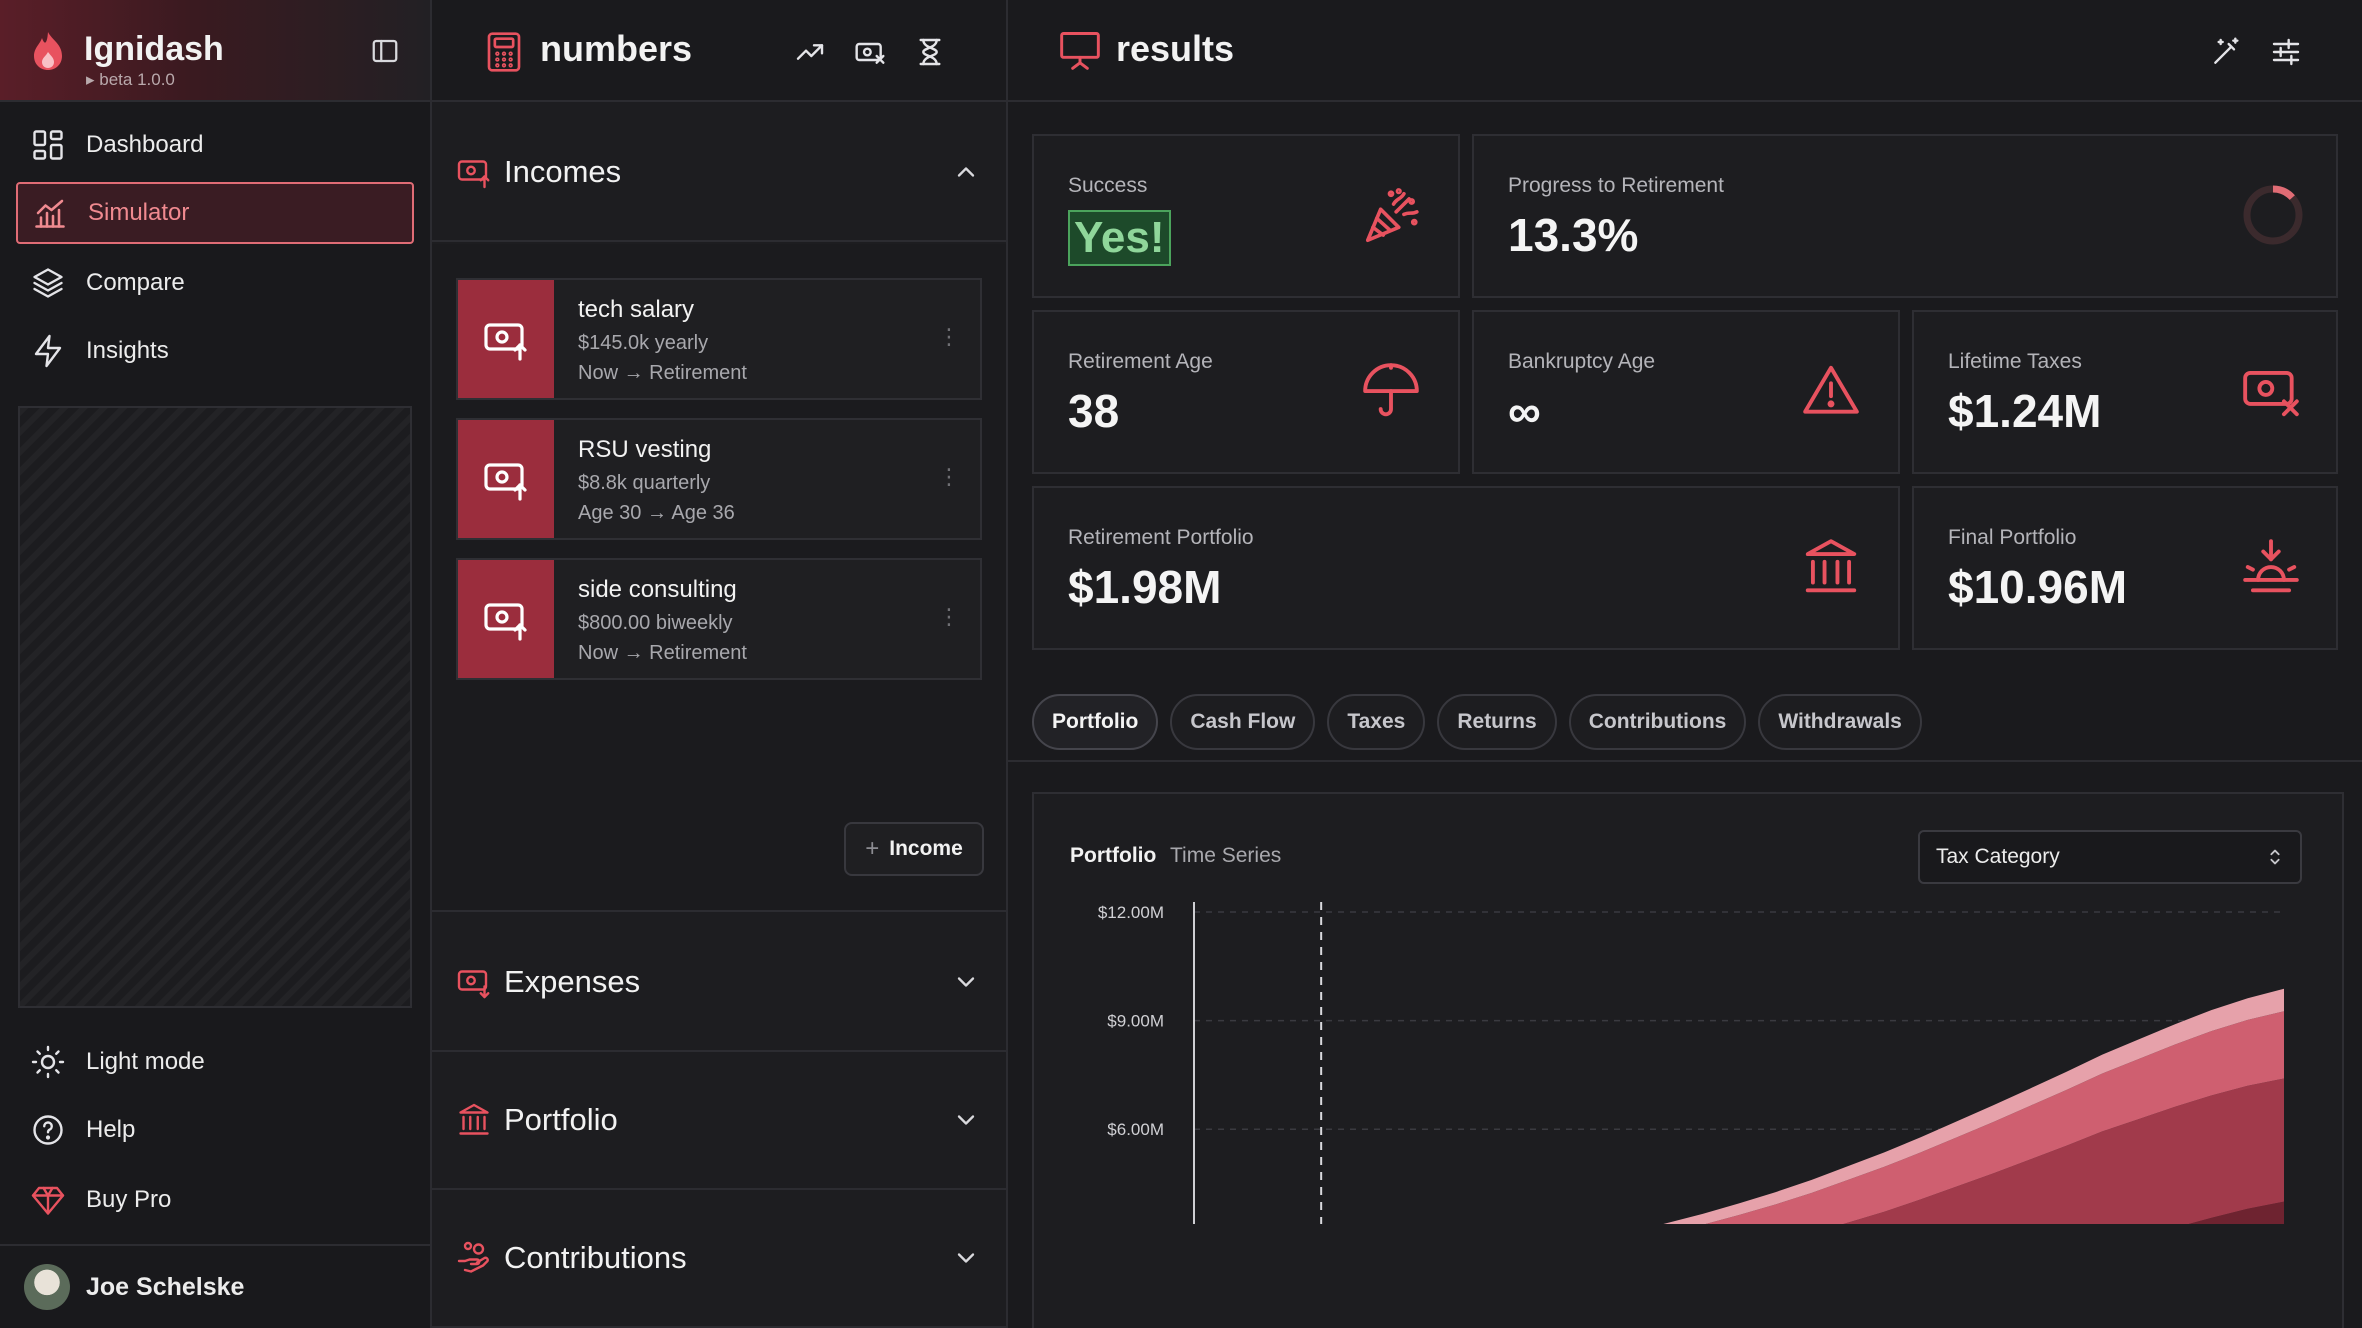 The width and height of the screenshot is (2362, 1328). I want to click on buy-pro-link: Buy Pro, so click(215, 1200).